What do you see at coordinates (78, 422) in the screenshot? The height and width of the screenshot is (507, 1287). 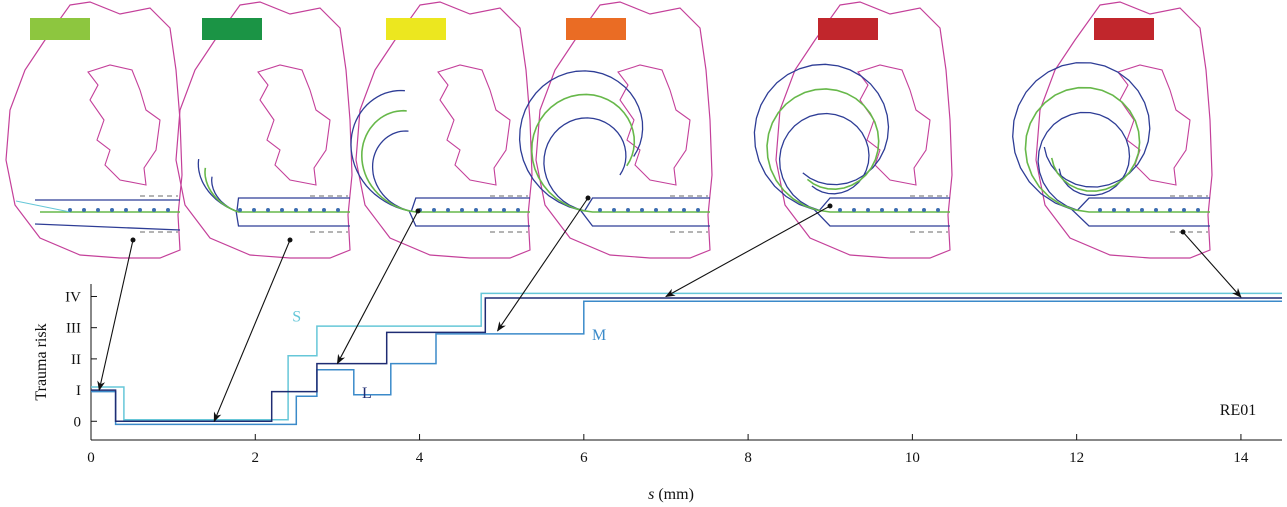 I see `y-tick-label: 0` at bounding box center [78, 422].